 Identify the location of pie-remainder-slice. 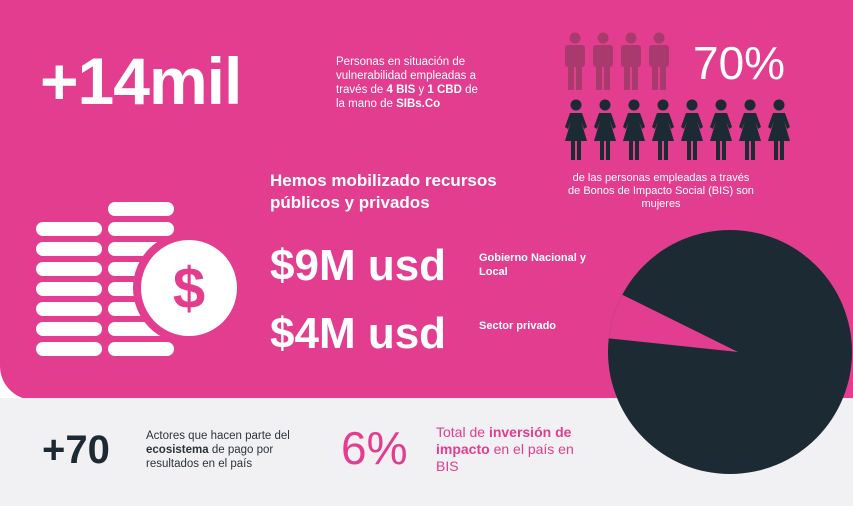
(730, 352).